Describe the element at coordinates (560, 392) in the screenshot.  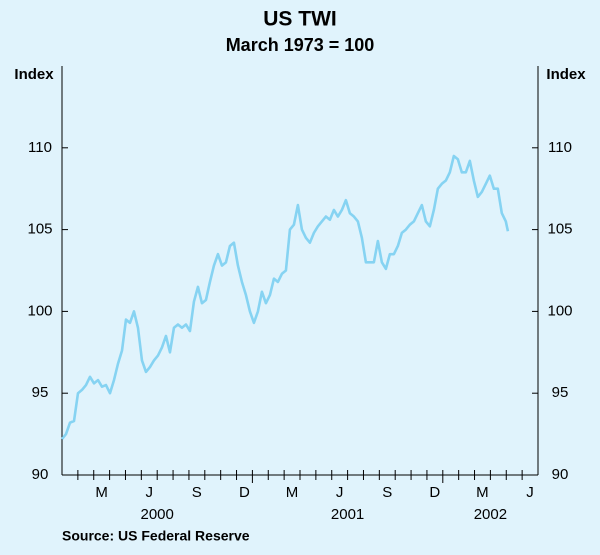
I see `y2-tick-label: 95` at that location.